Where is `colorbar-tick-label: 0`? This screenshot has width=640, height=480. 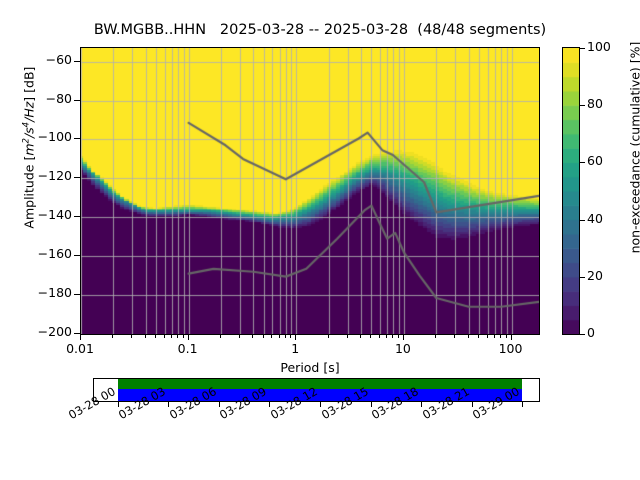 colorbar-tick-label: 0 is located at coordinates (591, 332).